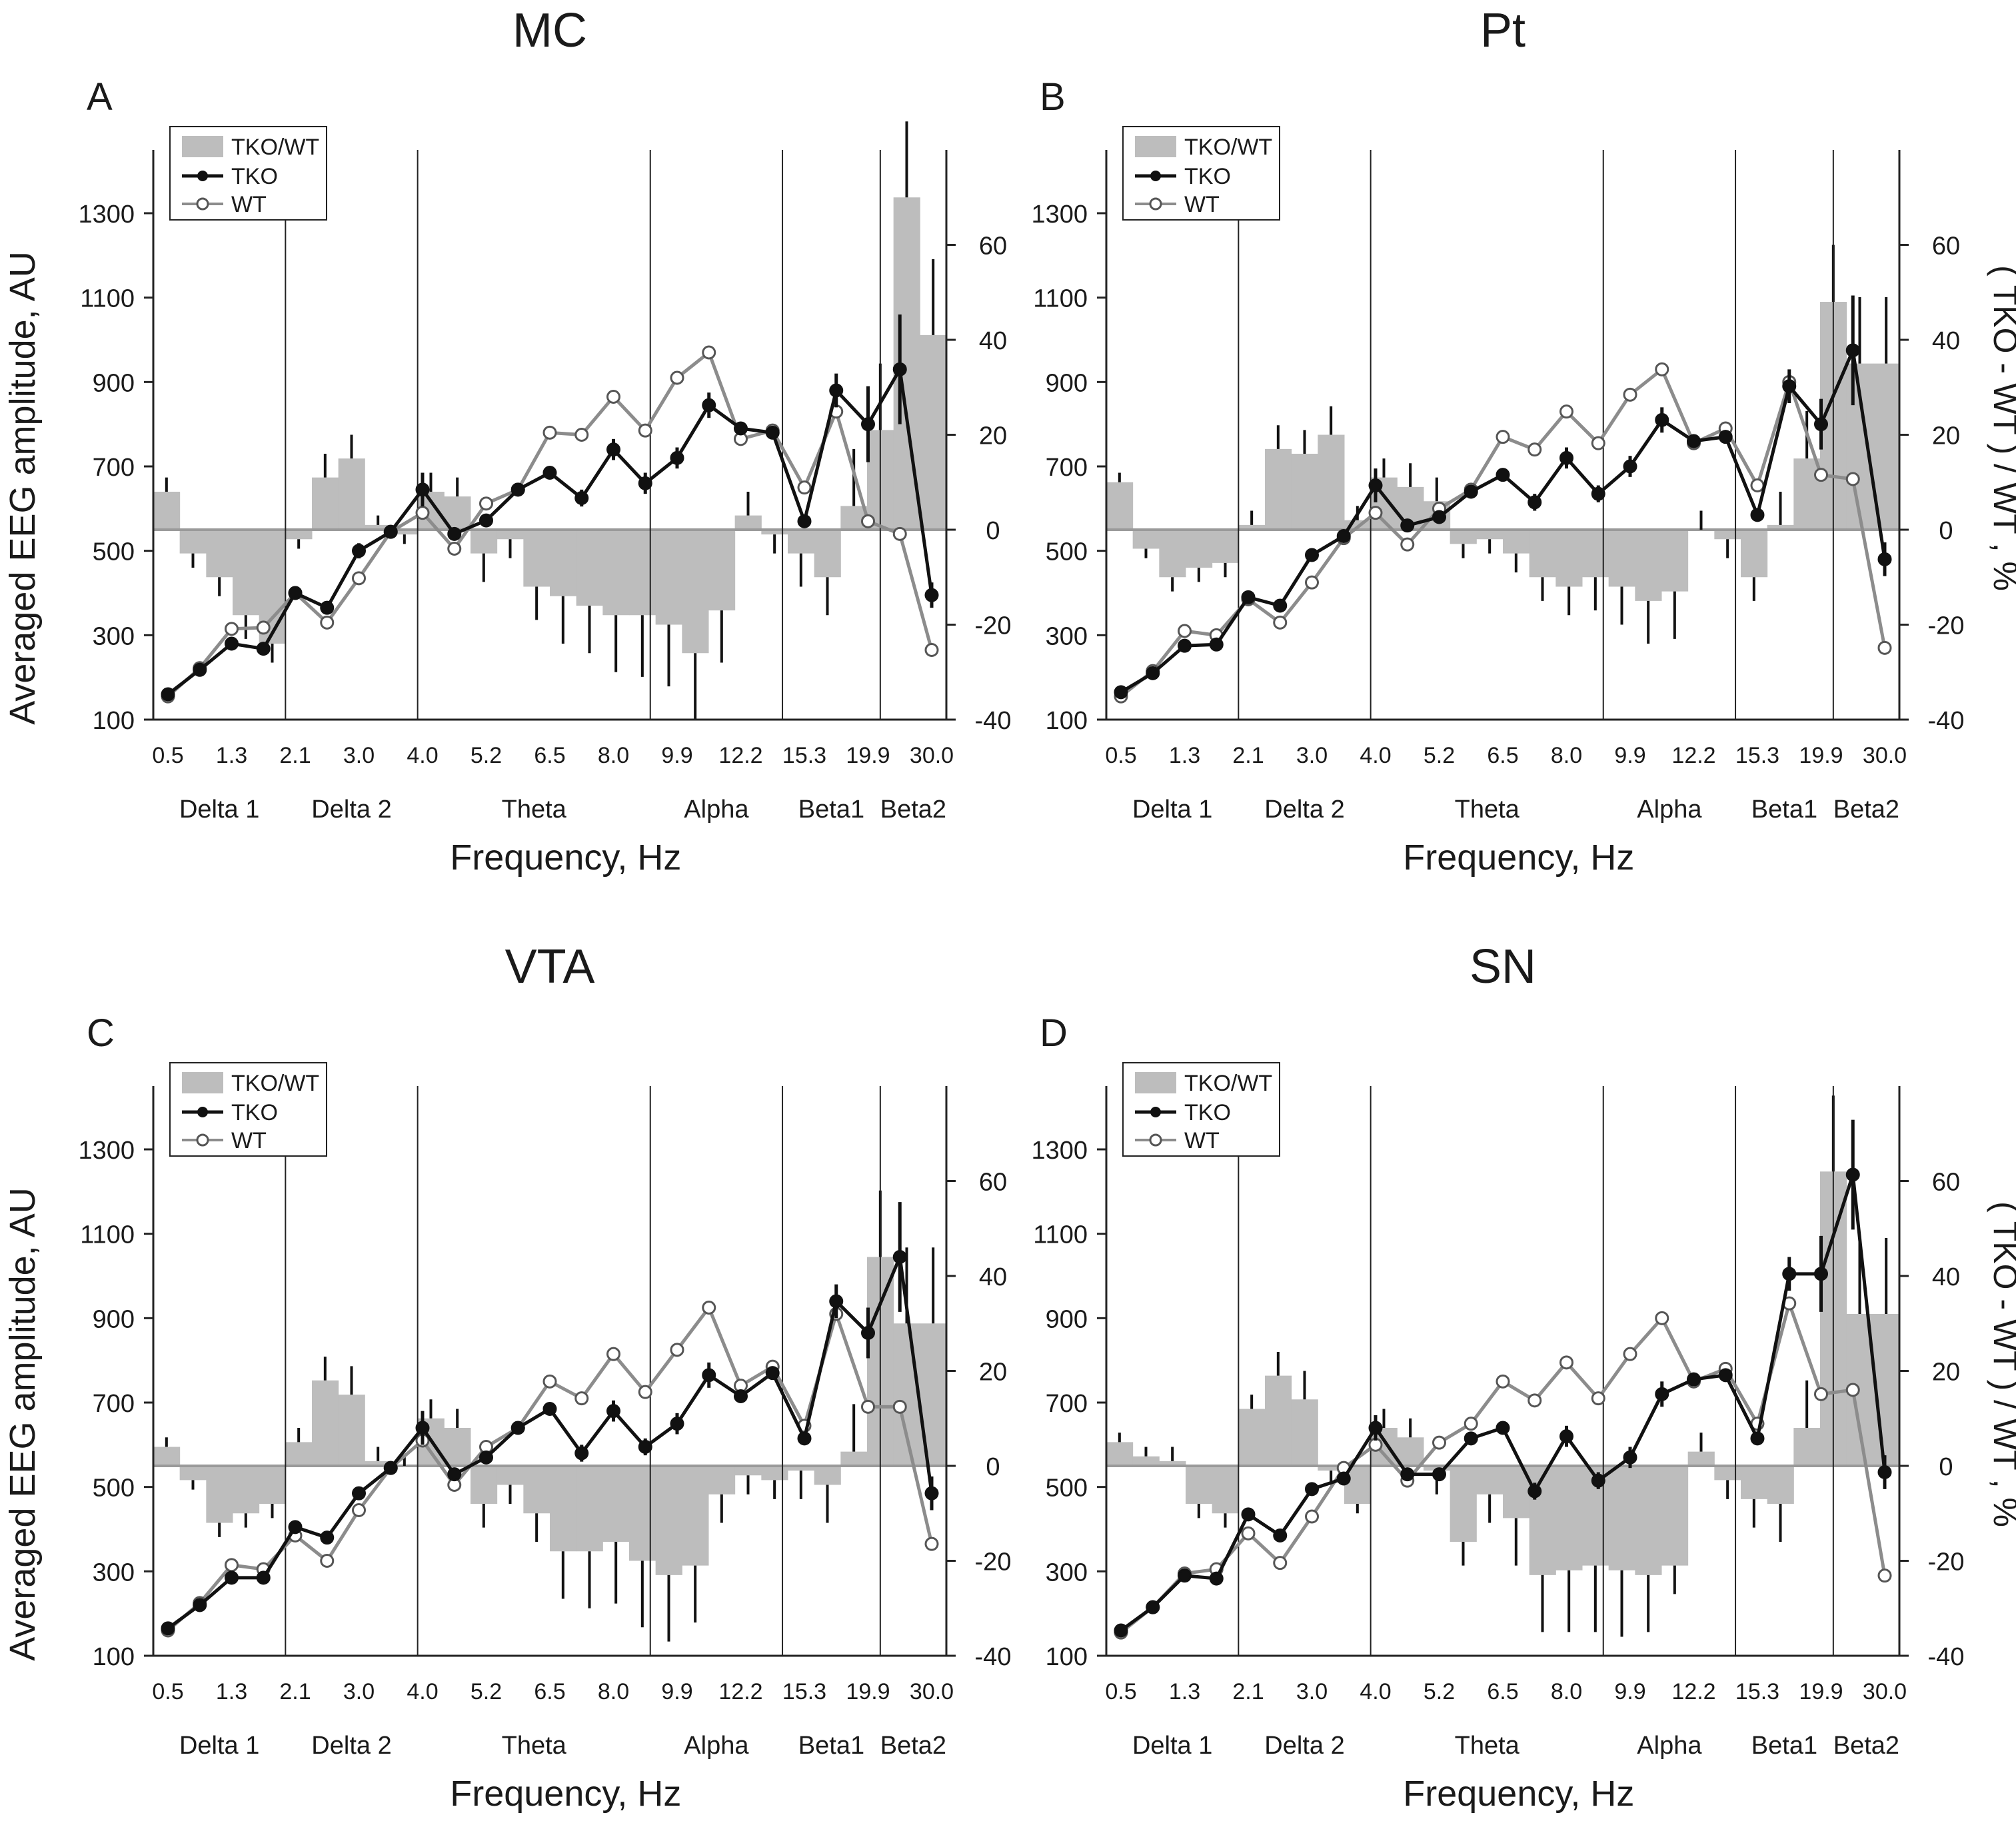 The height and width of the screenshot is (1825, 2016). Describe the element at coordinates (1067, 1489) in the screenshot. I see `left-tick-label: 500` at that location.